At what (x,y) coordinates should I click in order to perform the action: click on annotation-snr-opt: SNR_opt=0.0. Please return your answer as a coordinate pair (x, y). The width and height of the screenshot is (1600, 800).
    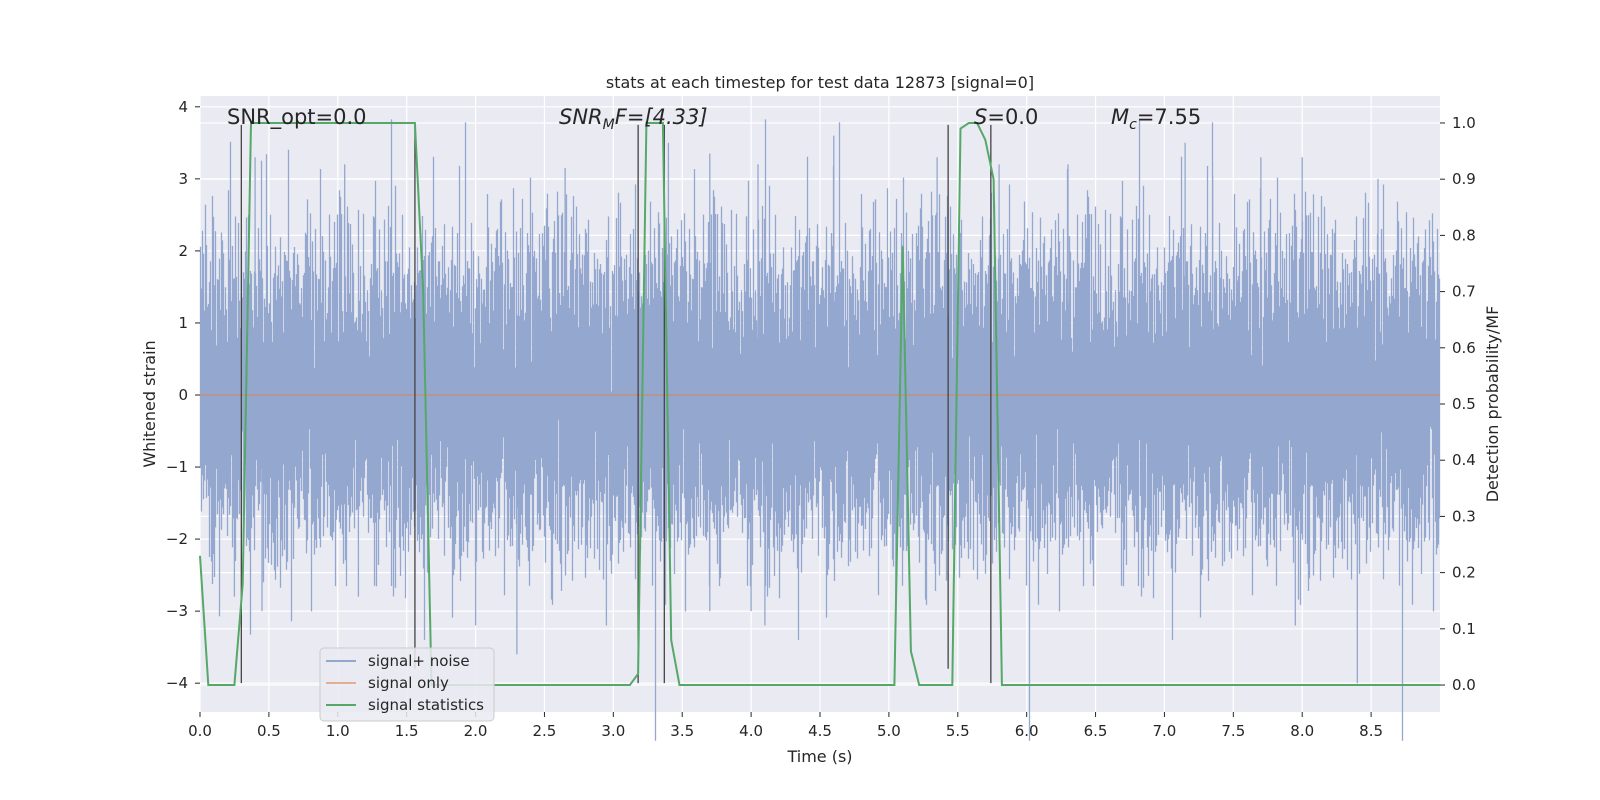
    Looking at the image, I should click on (297, 117).